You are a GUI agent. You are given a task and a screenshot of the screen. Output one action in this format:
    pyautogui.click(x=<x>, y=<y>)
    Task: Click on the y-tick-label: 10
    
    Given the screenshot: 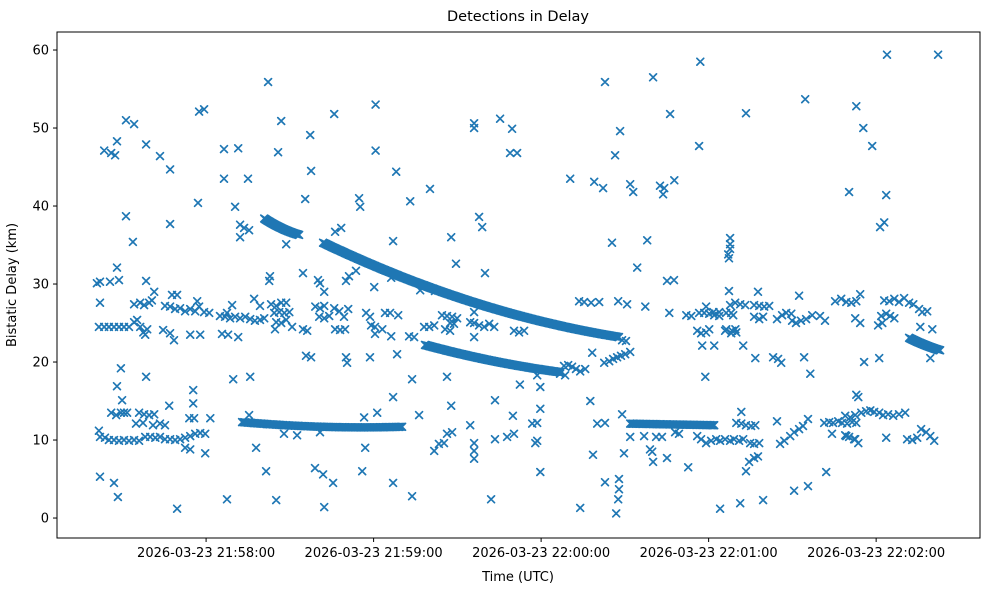 What is the action you would take?
    pyautogui.click(x=40, y=441)
    